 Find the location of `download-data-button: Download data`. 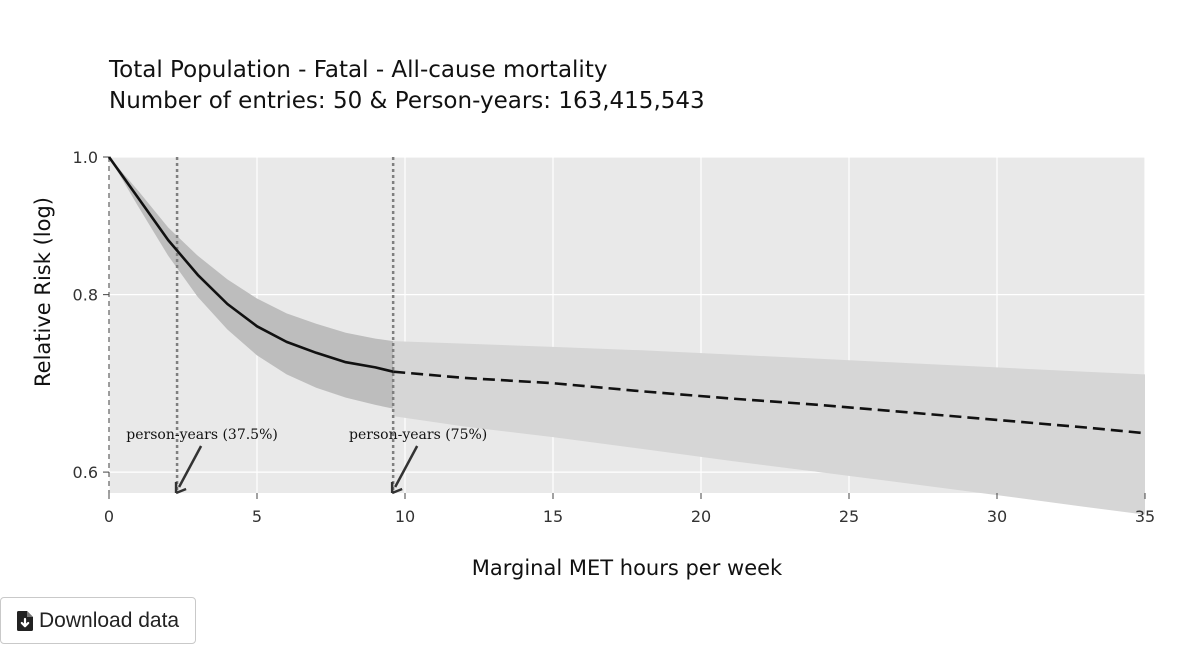

download-data-button: Download data is located at coordinates (98, 620).